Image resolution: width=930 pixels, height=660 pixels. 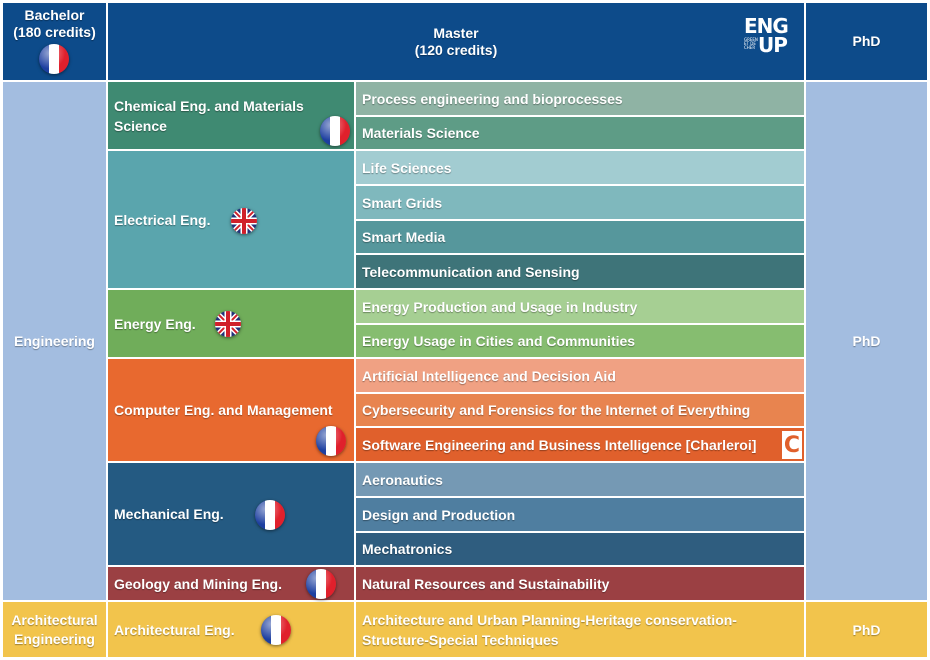 What do you see at coordinates (54, 15) in the screenshot?
I see `bachelor-label: Bachelor` at bounding box center [54, 15].